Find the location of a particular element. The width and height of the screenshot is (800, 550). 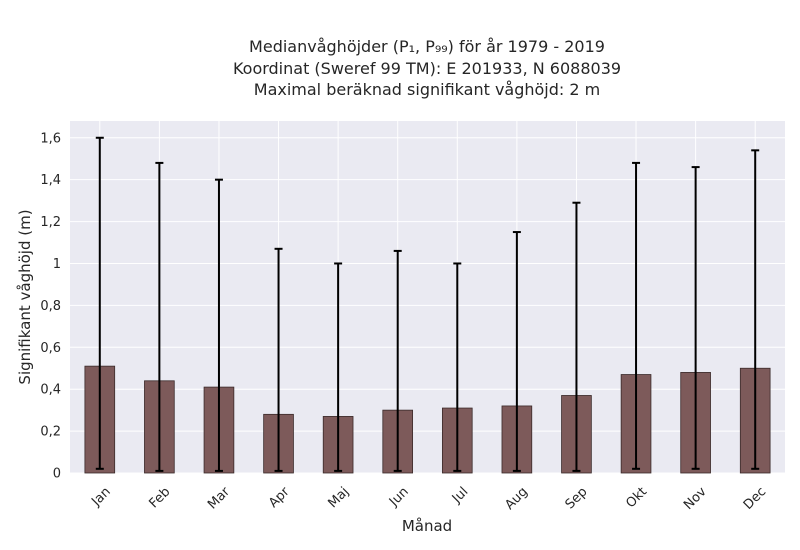

error-bar-apr is located at coordinates (278, 359).